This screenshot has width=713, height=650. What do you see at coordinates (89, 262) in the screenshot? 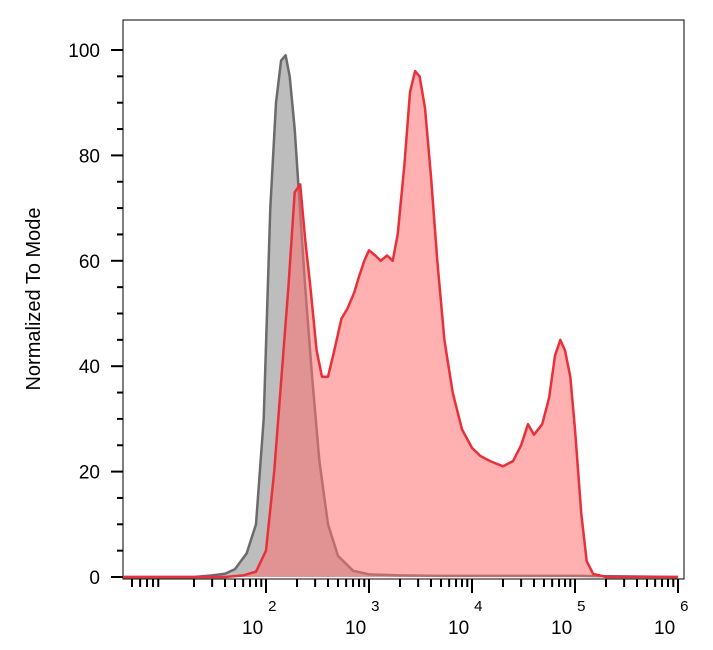
I see `y-tick-label: 60` at bounding box center [89, 262].